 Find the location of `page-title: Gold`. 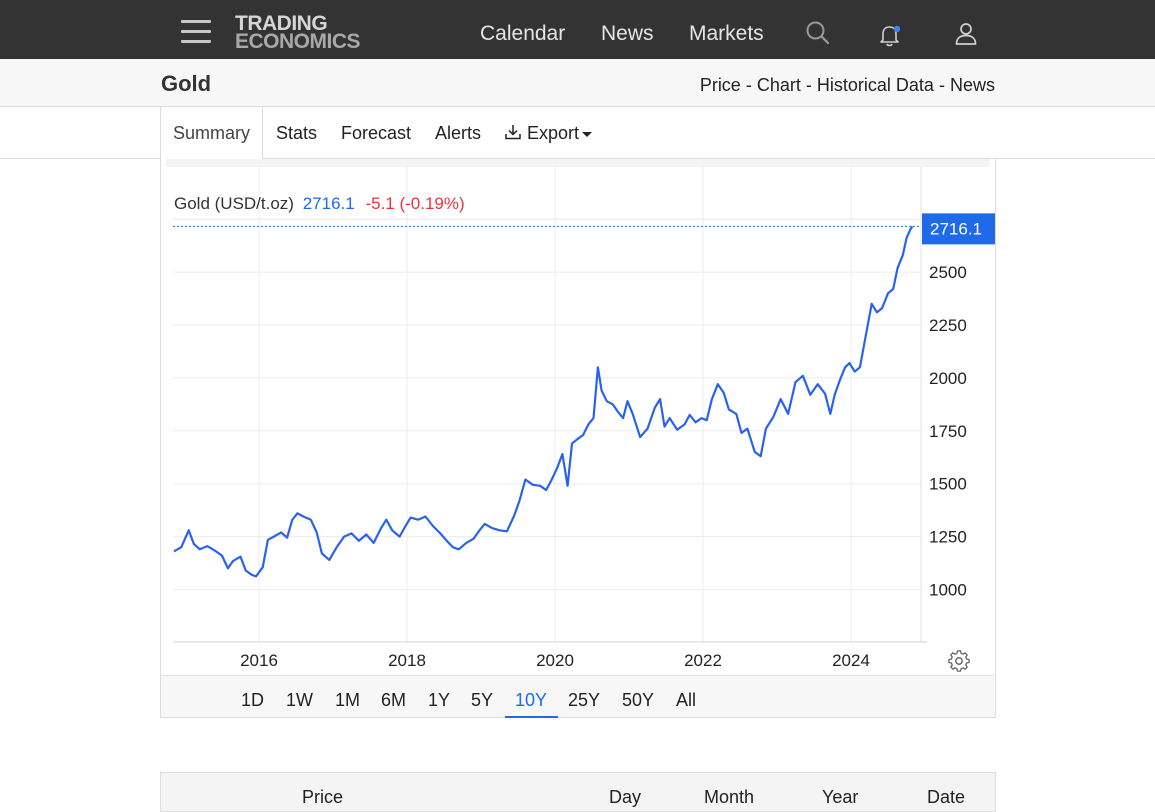

page-title: Gold is located at coordinates (186, 83).